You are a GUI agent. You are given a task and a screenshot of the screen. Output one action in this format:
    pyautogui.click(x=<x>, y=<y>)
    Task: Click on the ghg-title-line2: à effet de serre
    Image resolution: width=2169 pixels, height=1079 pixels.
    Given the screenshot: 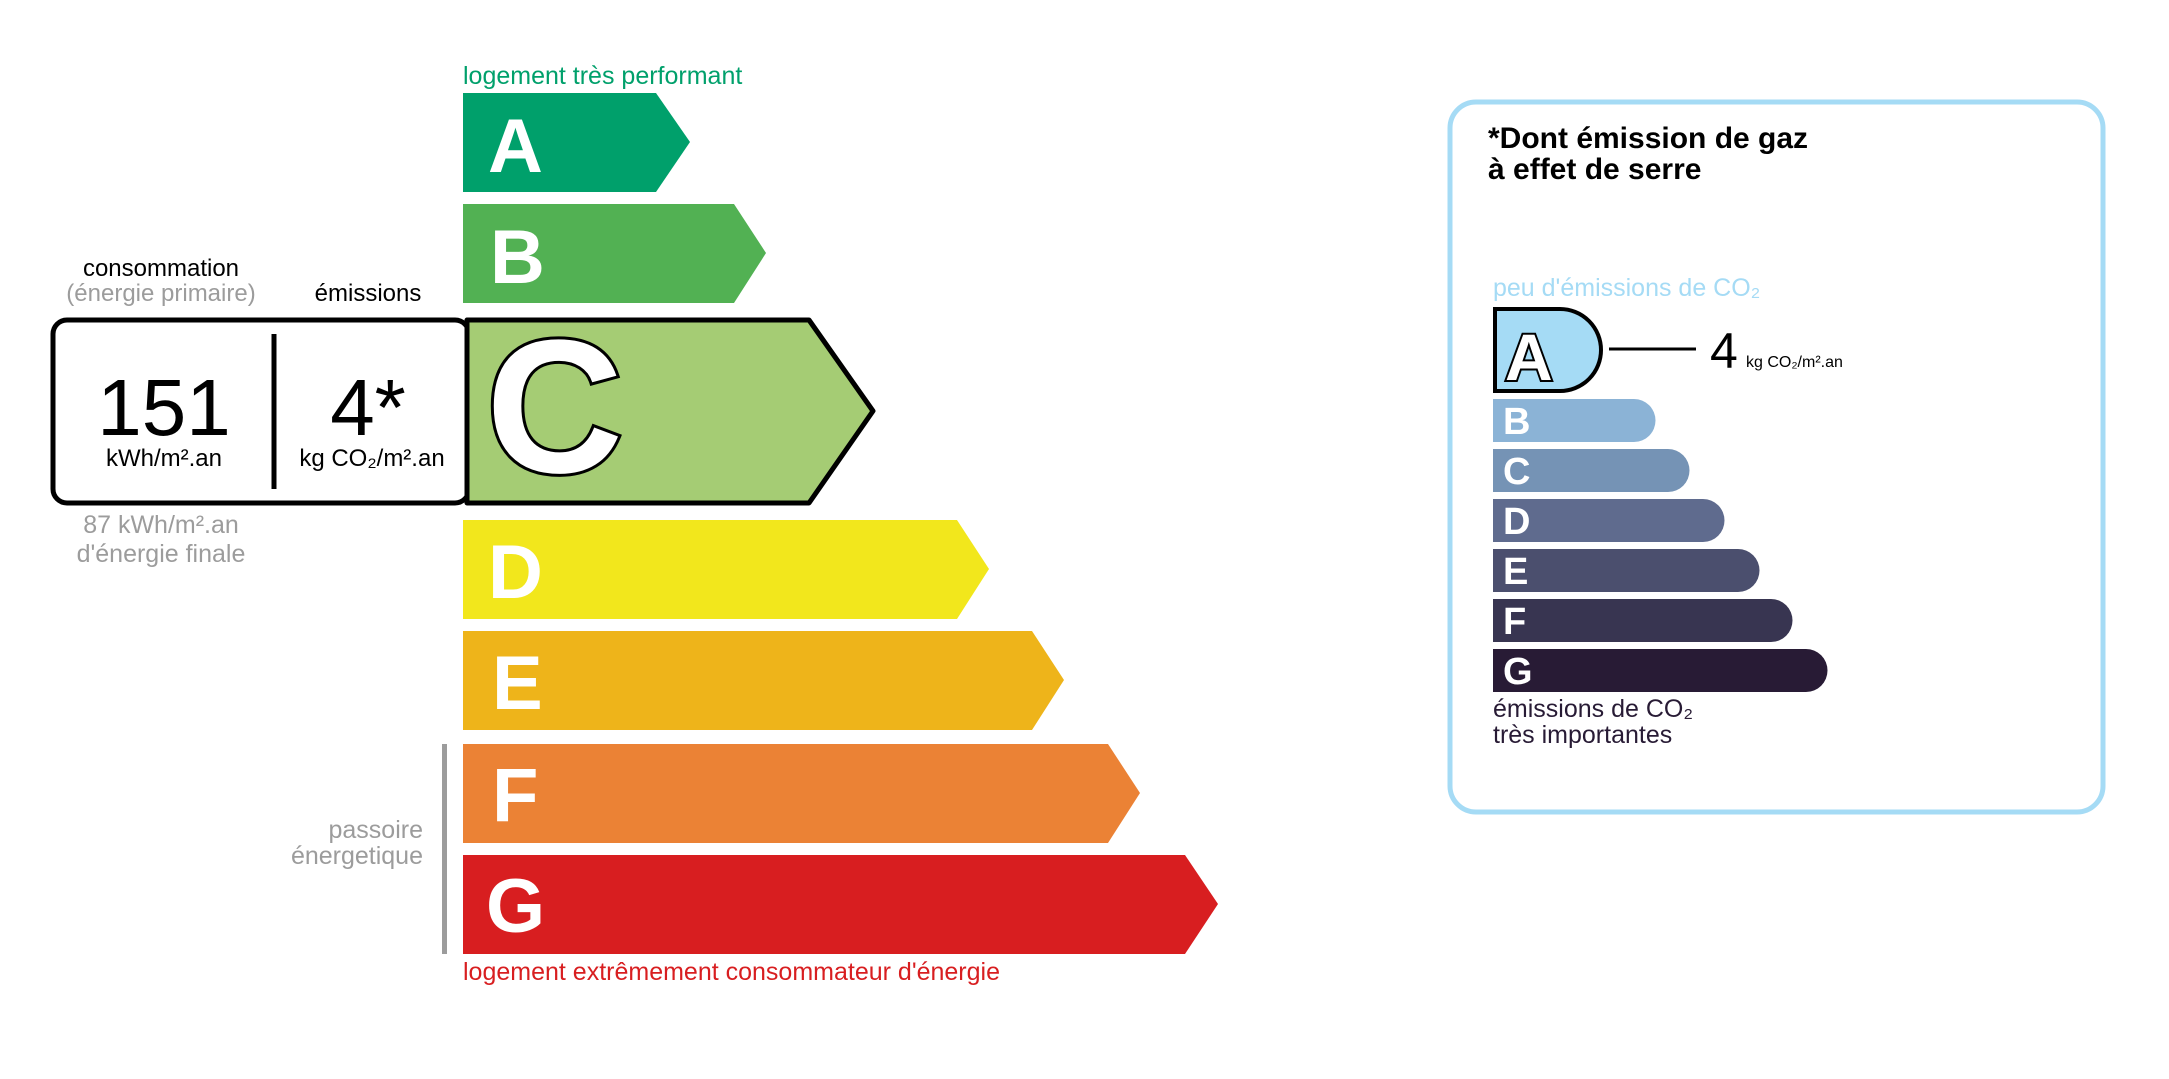 What is the action you would take?
    pyautogui.click(x=1594, y=169)
    